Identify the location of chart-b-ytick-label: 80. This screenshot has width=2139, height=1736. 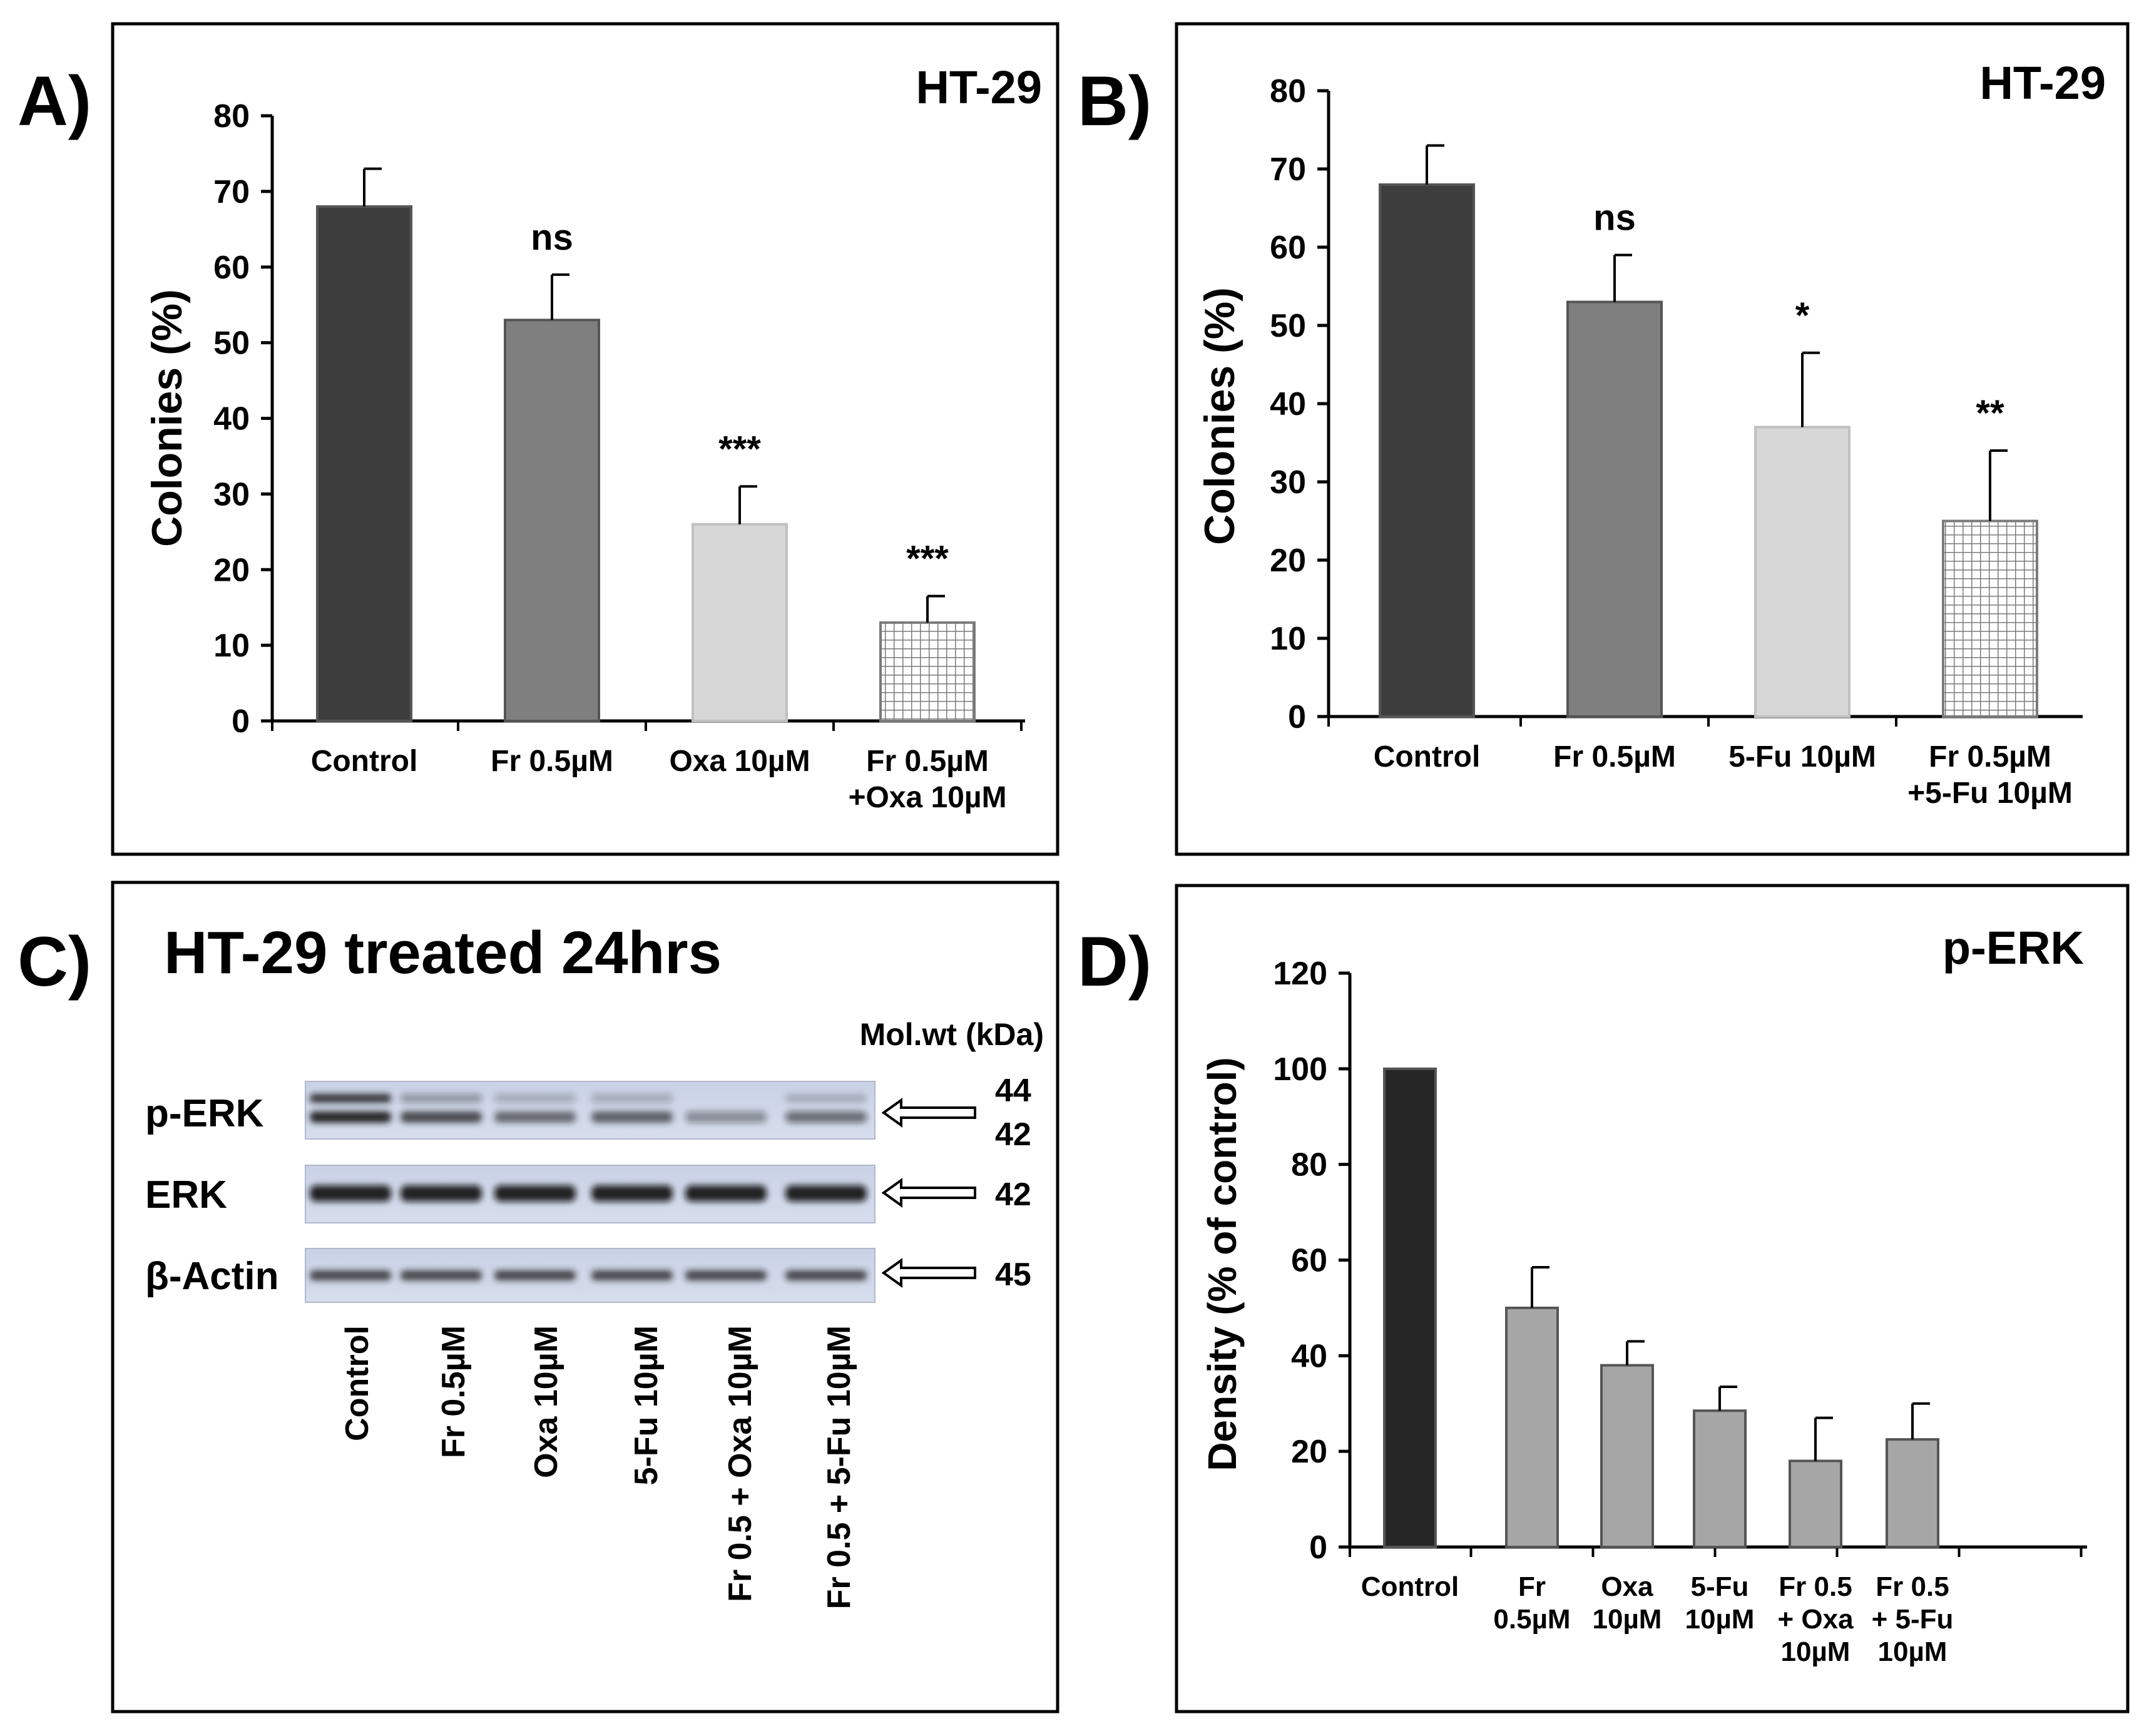
(1288, 91).